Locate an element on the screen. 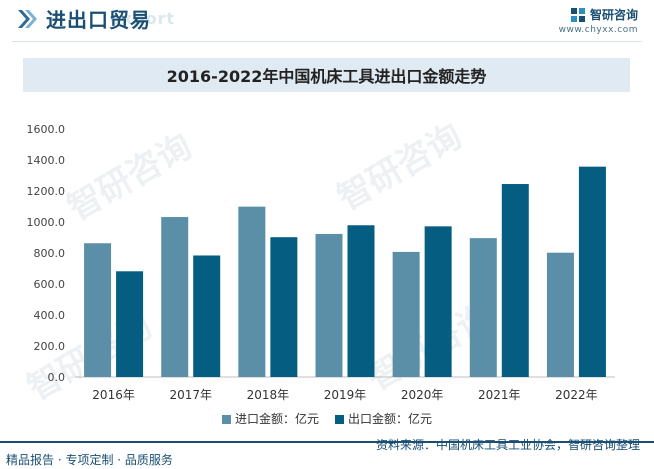 The image size is (654, 469). brand-logo-icon is located at coordinates (577, 14).